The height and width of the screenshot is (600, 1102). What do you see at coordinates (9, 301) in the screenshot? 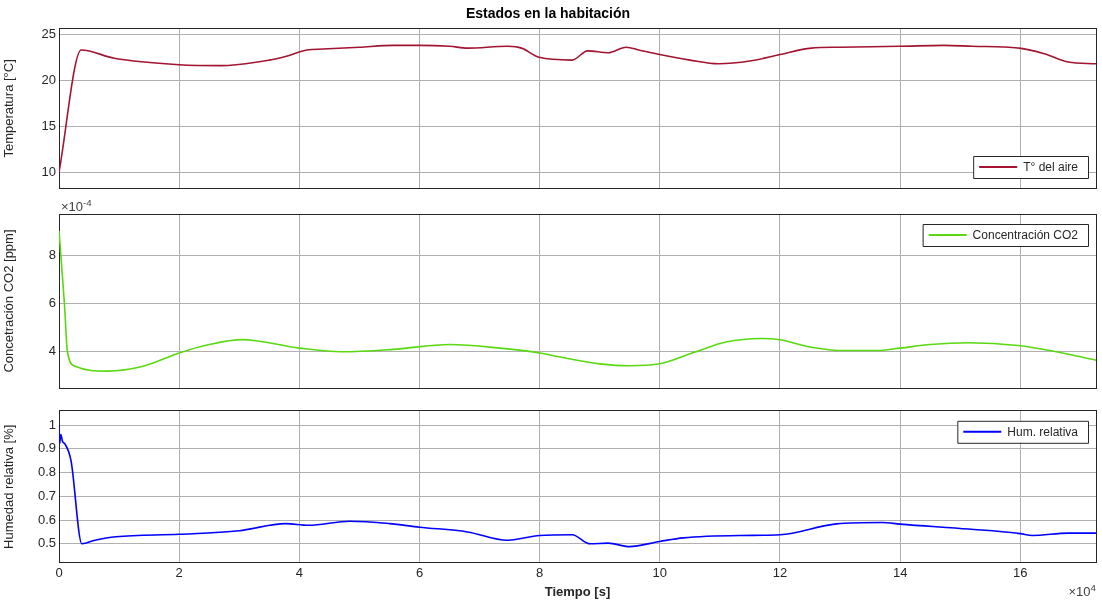
I see `y-axis-title: Concetración CO2 [ppm]` at bounding box center [9, 301].